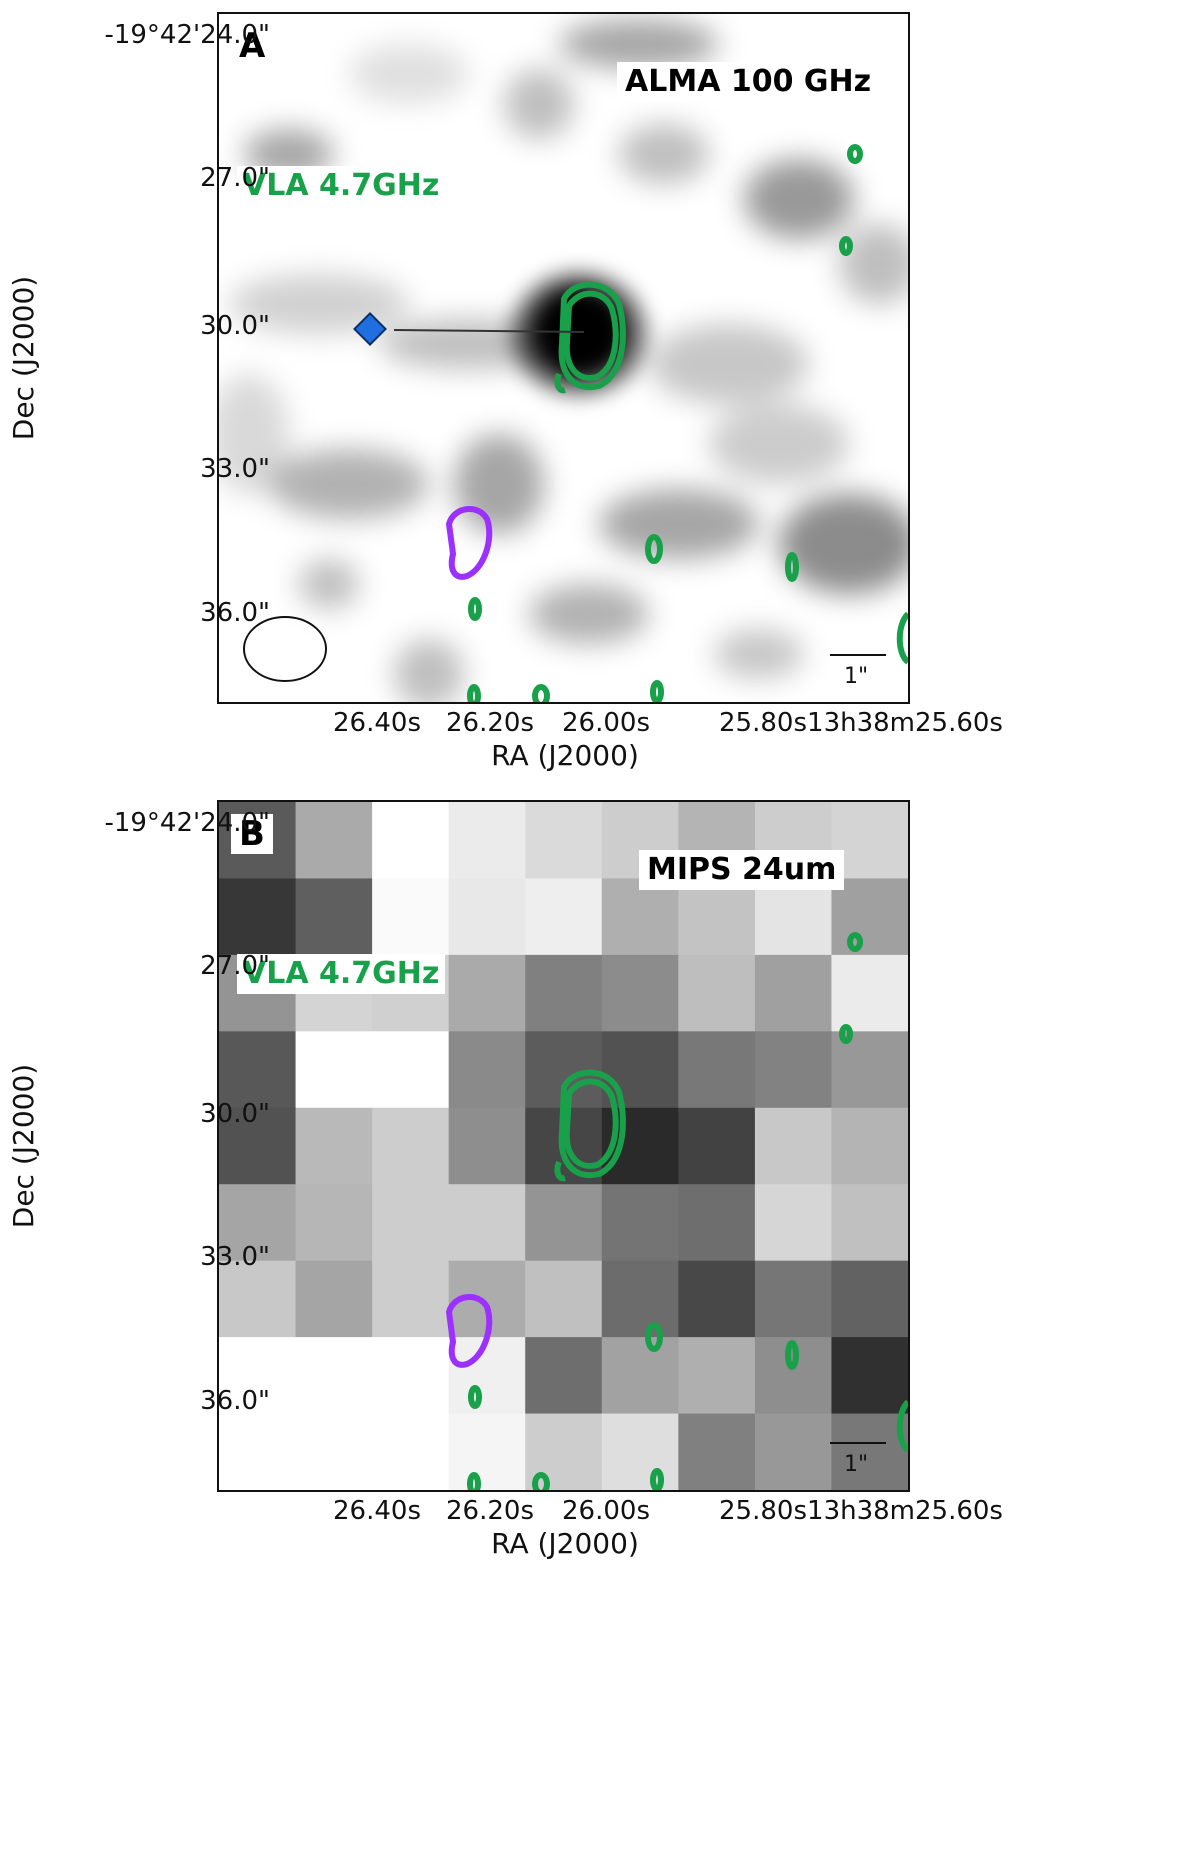  What do you see at coordinates (489, 331) in the screenshot?
I see `offset-line` at bounding box center [489, 331].